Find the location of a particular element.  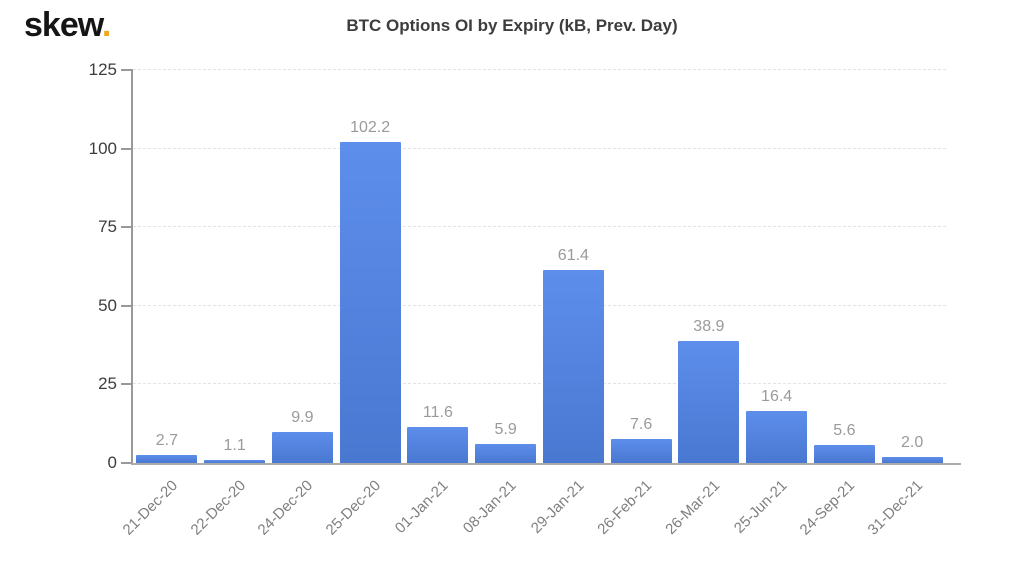

y-axis-label-50: 50 is located at coordinates (107, 305).